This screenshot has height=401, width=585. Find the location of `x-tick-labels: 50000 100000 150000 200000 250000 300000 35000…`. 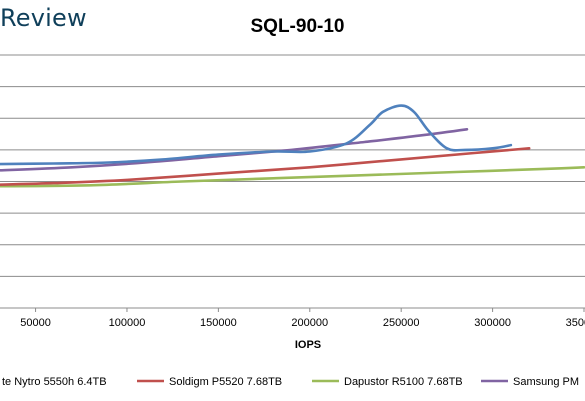

x-tick-labels: 50000 100000 150000 200000 250000 300000 35000… is located at coordinates (302, 318).